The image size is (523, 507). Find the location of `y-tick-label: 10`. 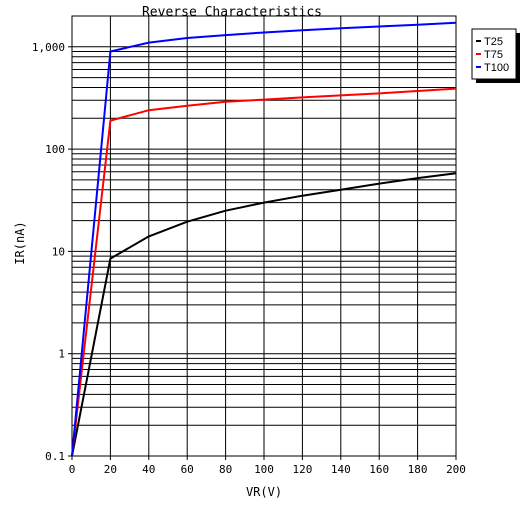

y-tick-label: 10 is located at coordinates (58, 251).